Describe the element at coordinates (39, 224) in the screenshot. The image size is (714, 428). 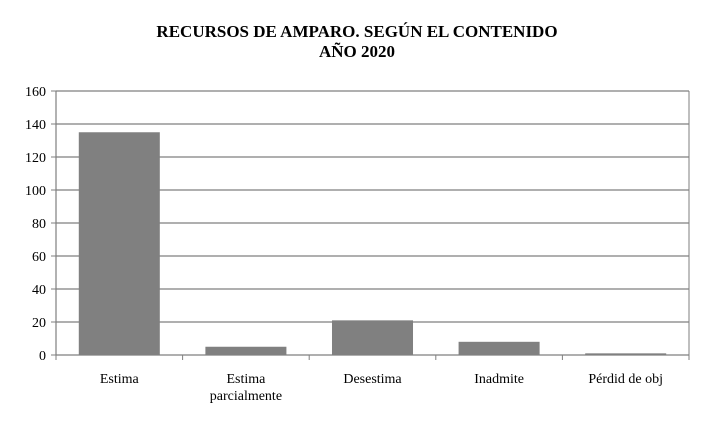
I see `y-tick-label: 80` at that location.